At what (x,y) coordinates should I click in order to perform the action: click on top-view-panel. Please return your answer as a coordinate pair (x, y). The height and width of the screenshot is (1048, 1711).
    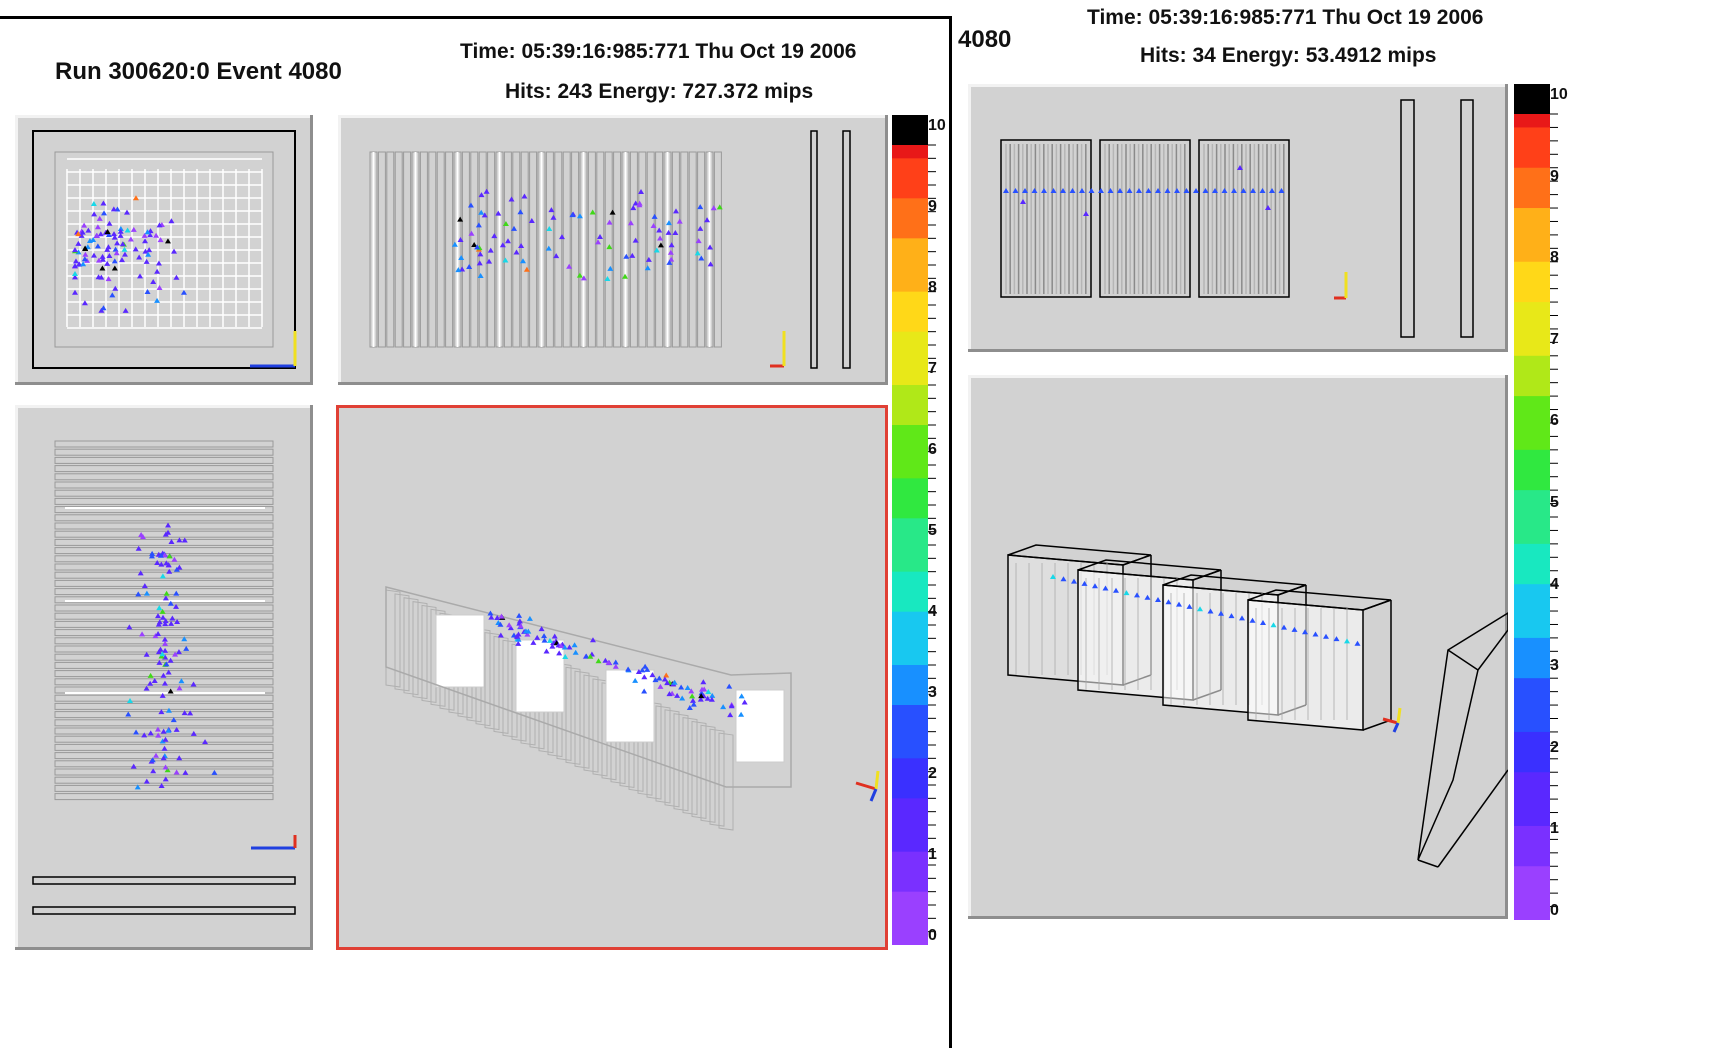
    Looking at the image, I should click on (164, 677).